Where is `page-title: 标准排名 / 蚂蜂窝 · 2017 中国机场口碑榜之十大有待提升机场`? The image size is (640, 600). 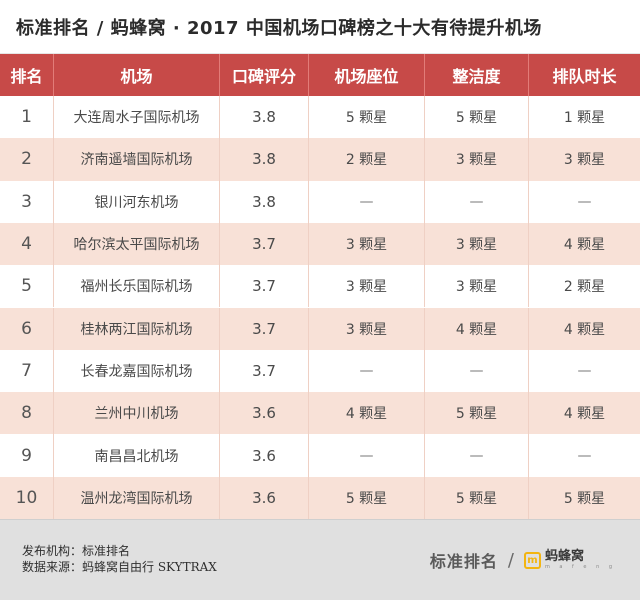
page-title: 标准排名 / 蚂蜂窝 · 2017 中国机场口碑榜之十大有待提升机场 is located at coordinates (279, 28).